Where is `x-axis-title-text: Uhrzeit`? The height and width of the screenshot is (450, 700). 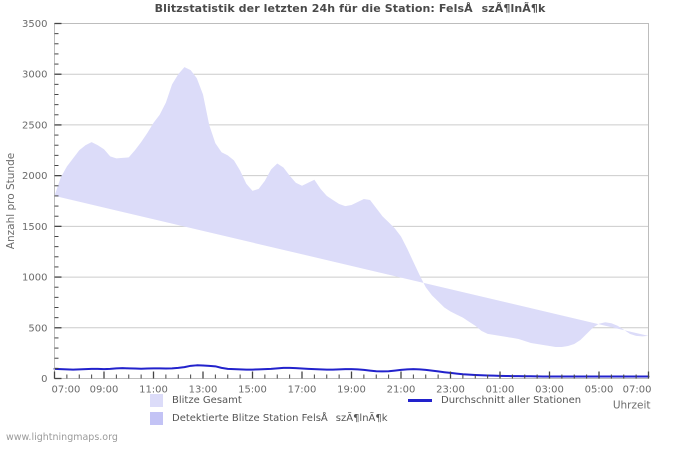 x-axis-title-text: Uhrzeit is located at coordinates (632, 406).